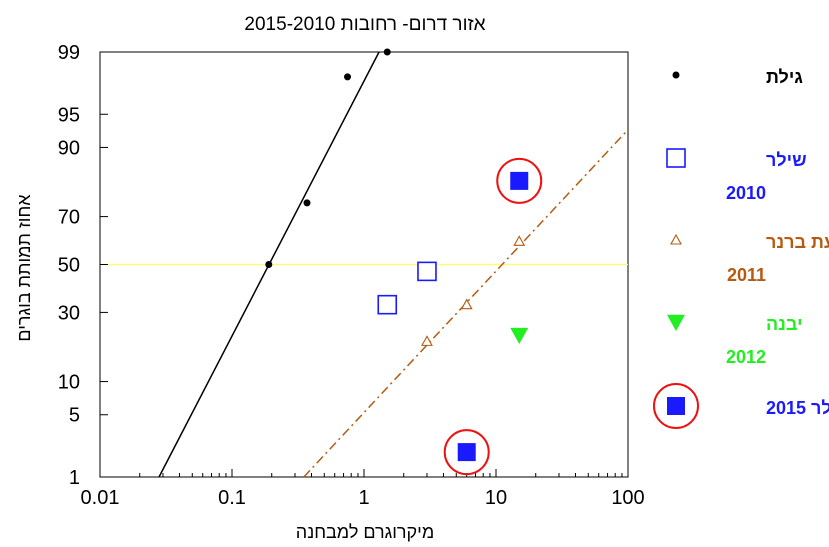 The height and width of the screenshot is (547, 829). I want to click on legend-label: גבעת ברנר, so click(797, 242).